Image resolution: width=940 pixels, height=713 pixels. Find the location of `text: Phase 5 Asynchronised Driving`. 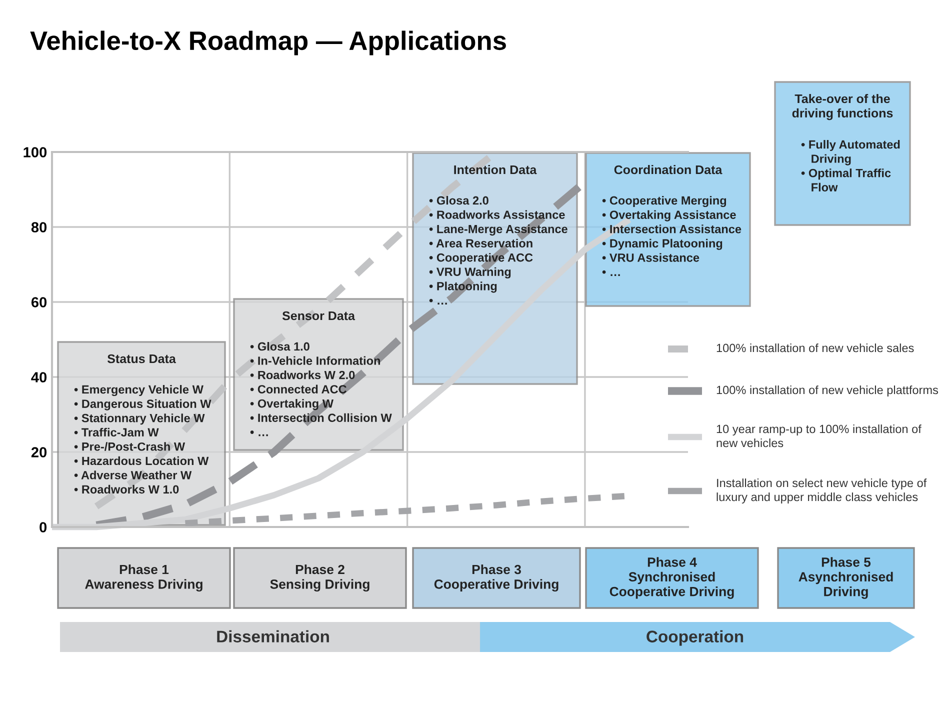

text: Phase 5 Asynchronised Driving is located at coordinates (845, 578).